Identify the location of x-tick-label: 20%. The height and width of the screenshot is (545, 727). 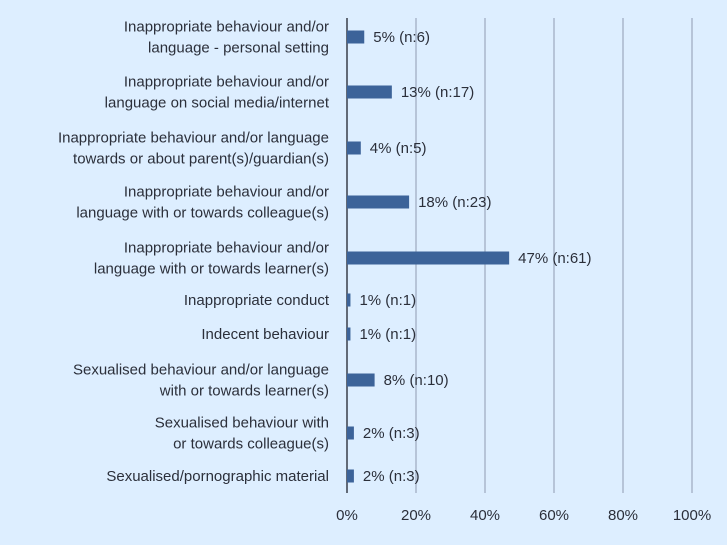
(416, 515).